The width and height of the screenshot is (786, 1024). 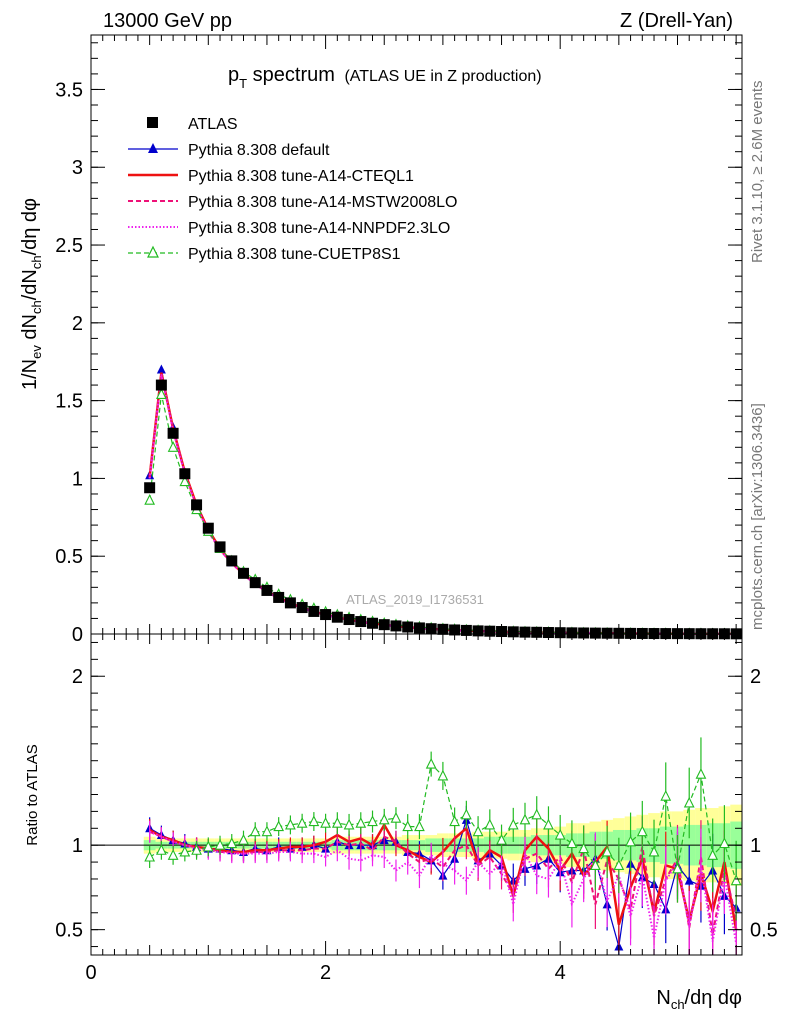 I want to click on y-tick-label-right-1: 1, so click(x=755, y=846).